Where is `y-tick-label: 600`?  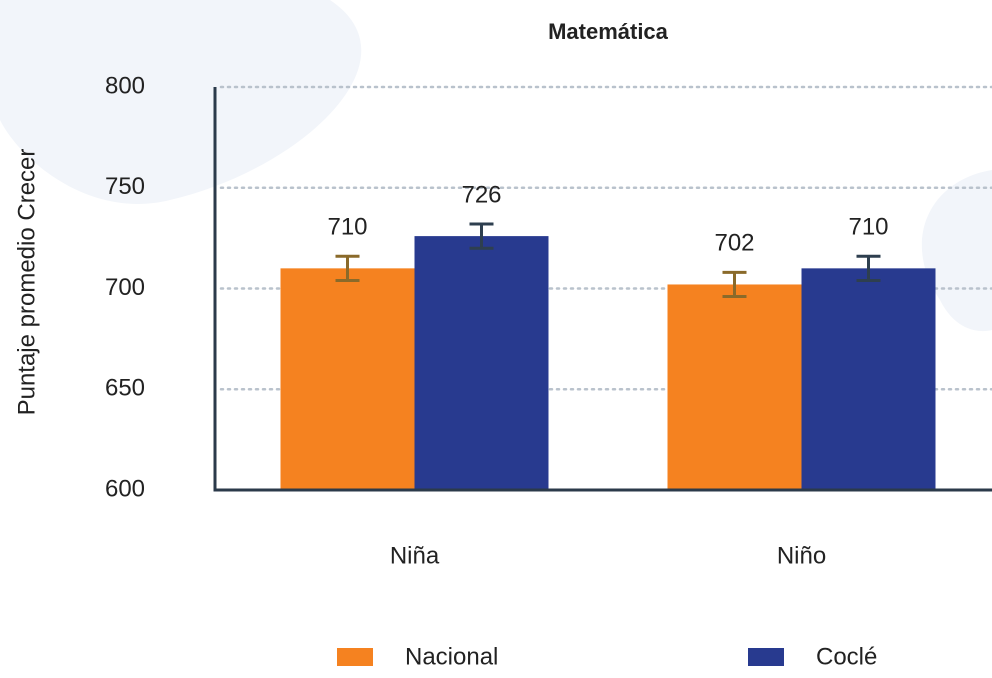 y-tick-label: 600 is located at coordinates (125, 488).